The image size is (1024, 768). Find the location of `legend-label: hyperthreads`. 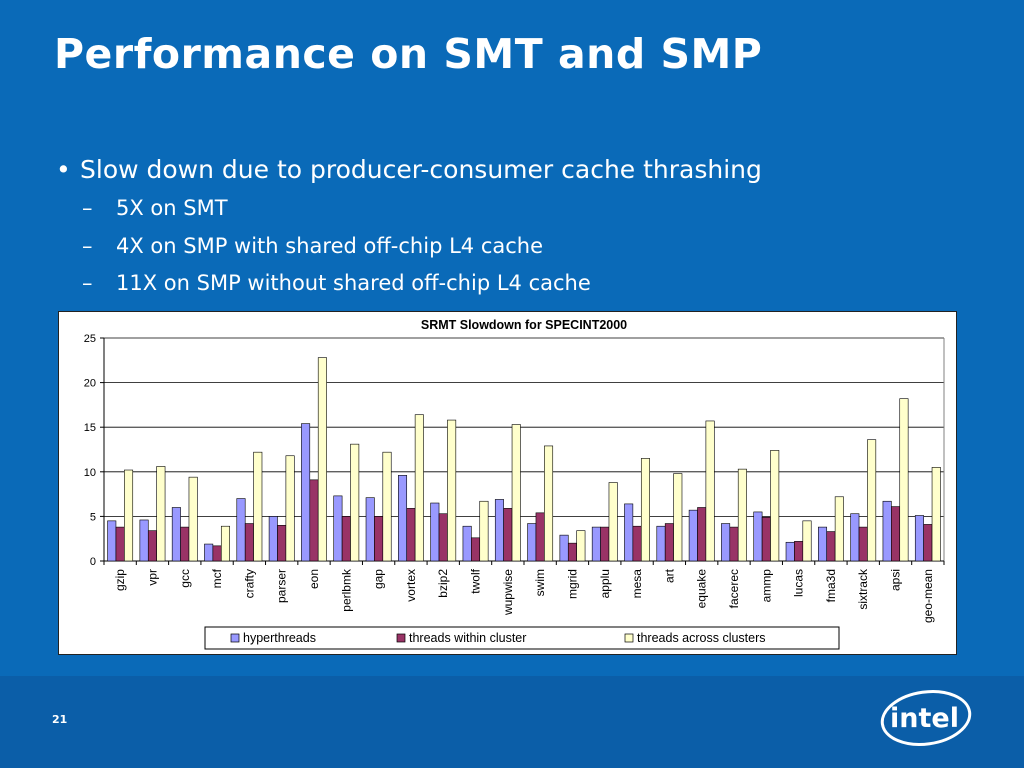

legend-label: hyperthreads is located at coordinates (279, 638).